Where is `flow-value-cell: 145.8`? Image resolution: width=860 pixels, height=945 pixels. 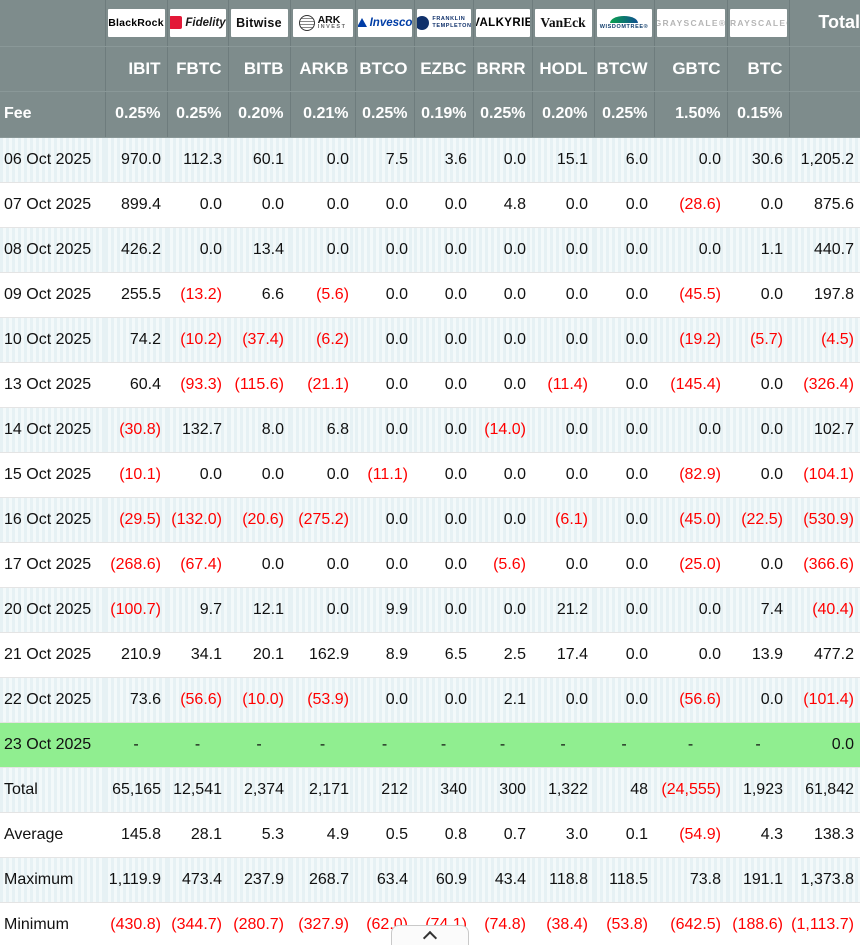
flow-value-cell: 145.8 is located at coordinates (136, 835).